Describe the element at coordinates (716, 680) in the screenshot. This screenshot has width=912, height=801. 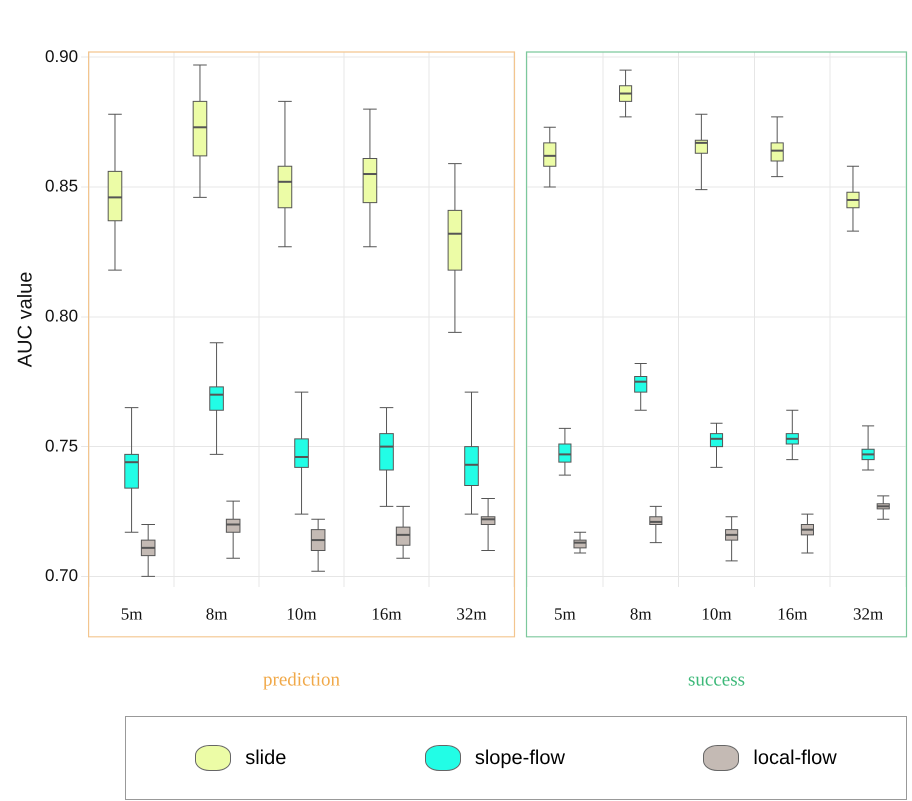
I see `x-axis-title: success` at that location.